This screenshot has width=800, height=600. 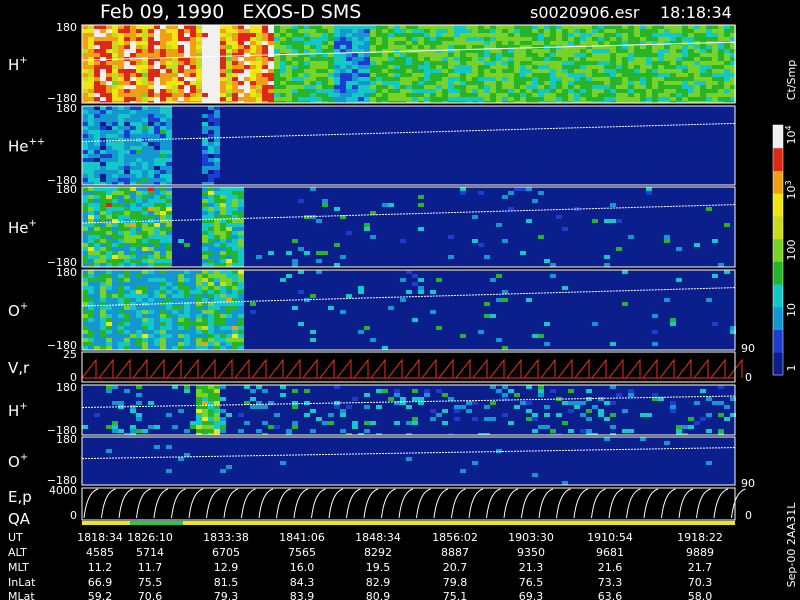 I want to click on row-label: InLat, so click(x=22, y=582).